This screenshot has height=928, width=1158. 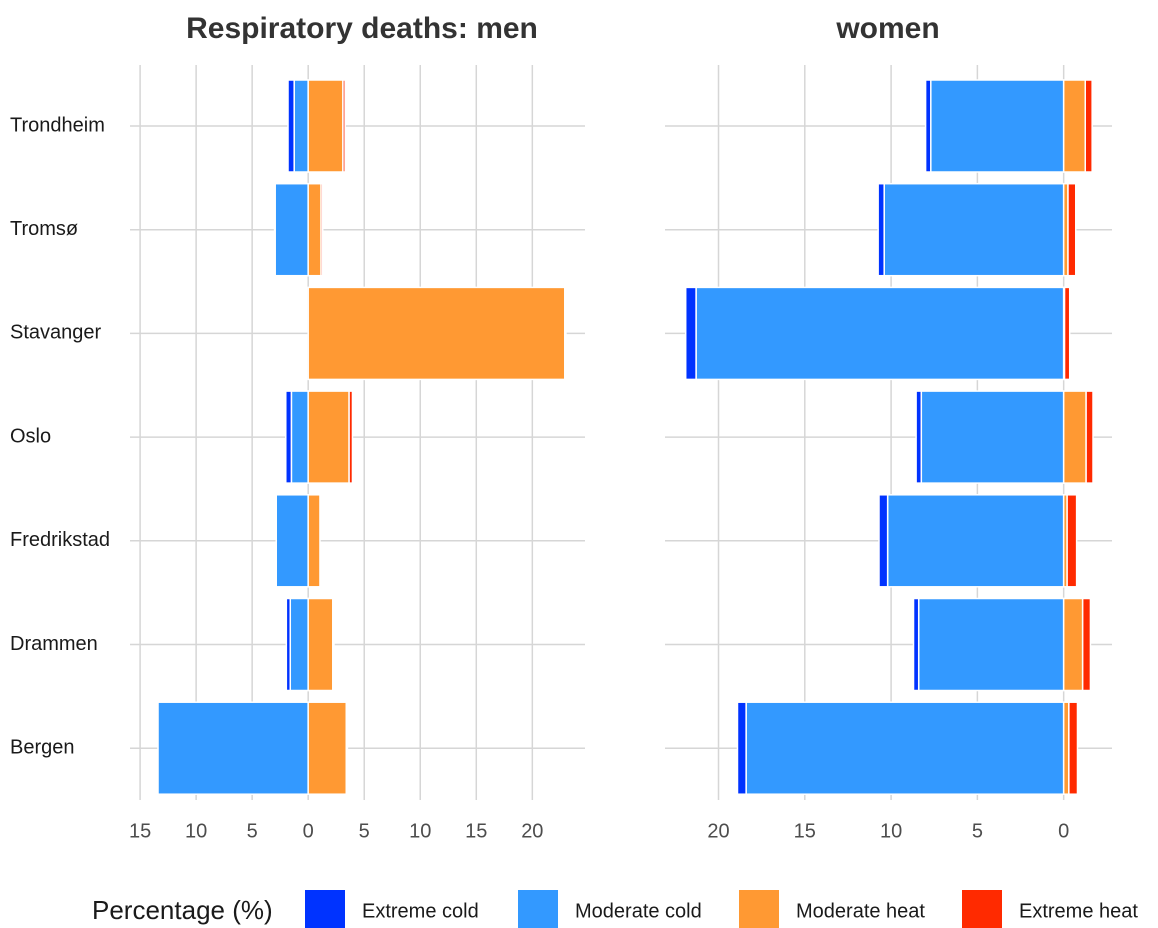 What do you see at coordinates (860, 911) in the screenshot?
I see `legend-label: Moderate heat` at bounding box center [860, 911].